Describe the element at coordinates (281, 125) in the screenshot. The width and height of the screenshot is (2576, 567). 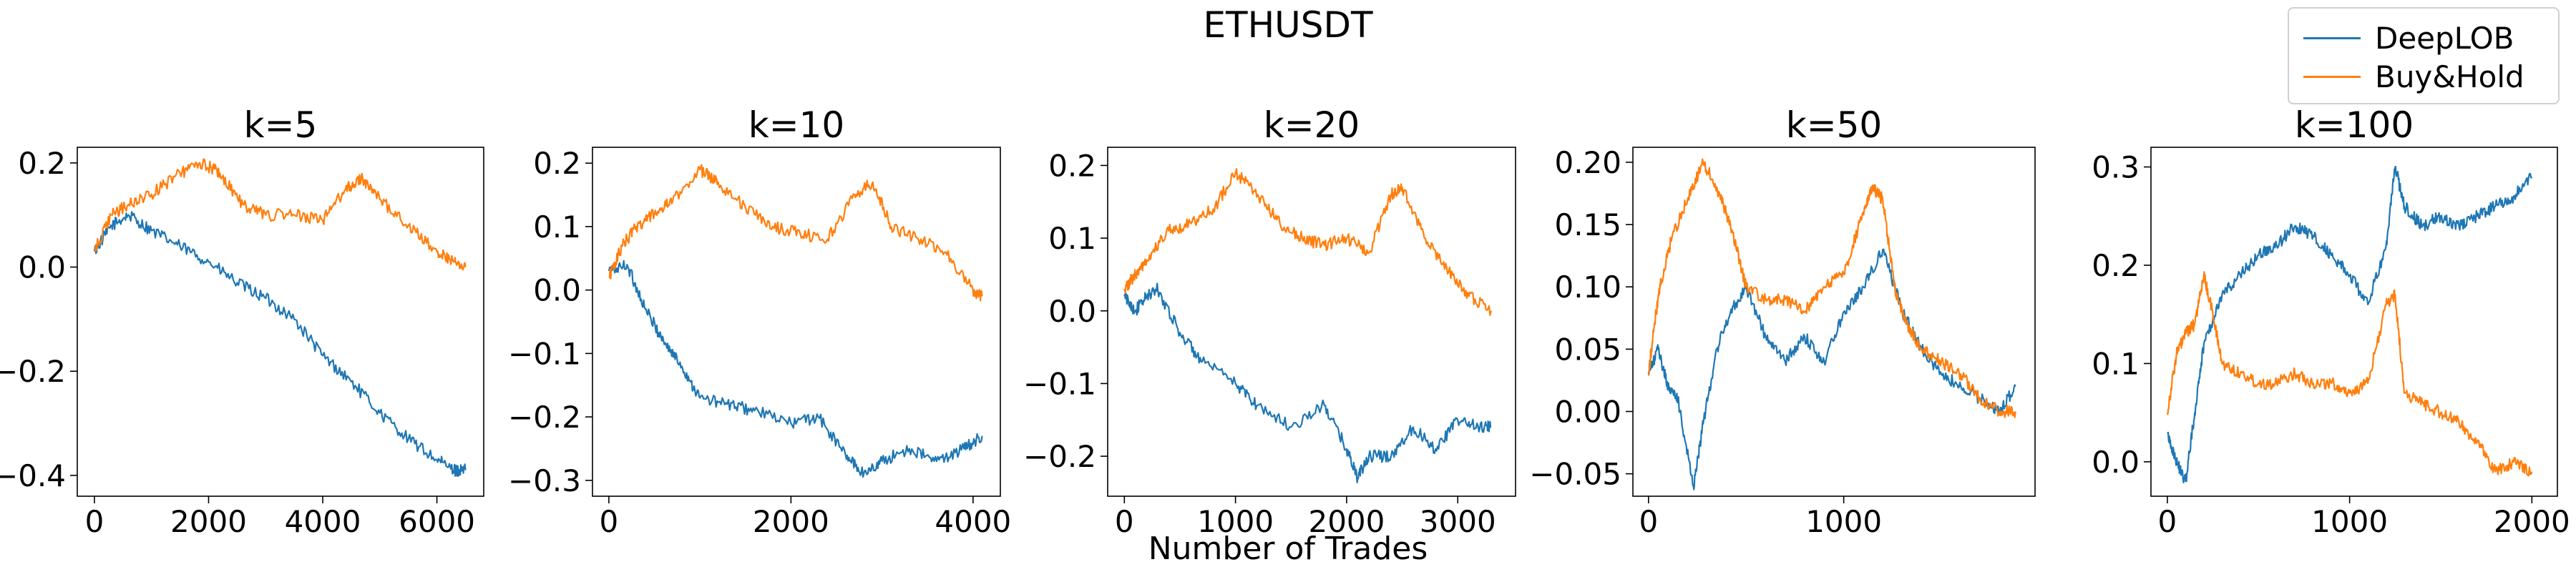
I see `panel-title: k=5` at that location.